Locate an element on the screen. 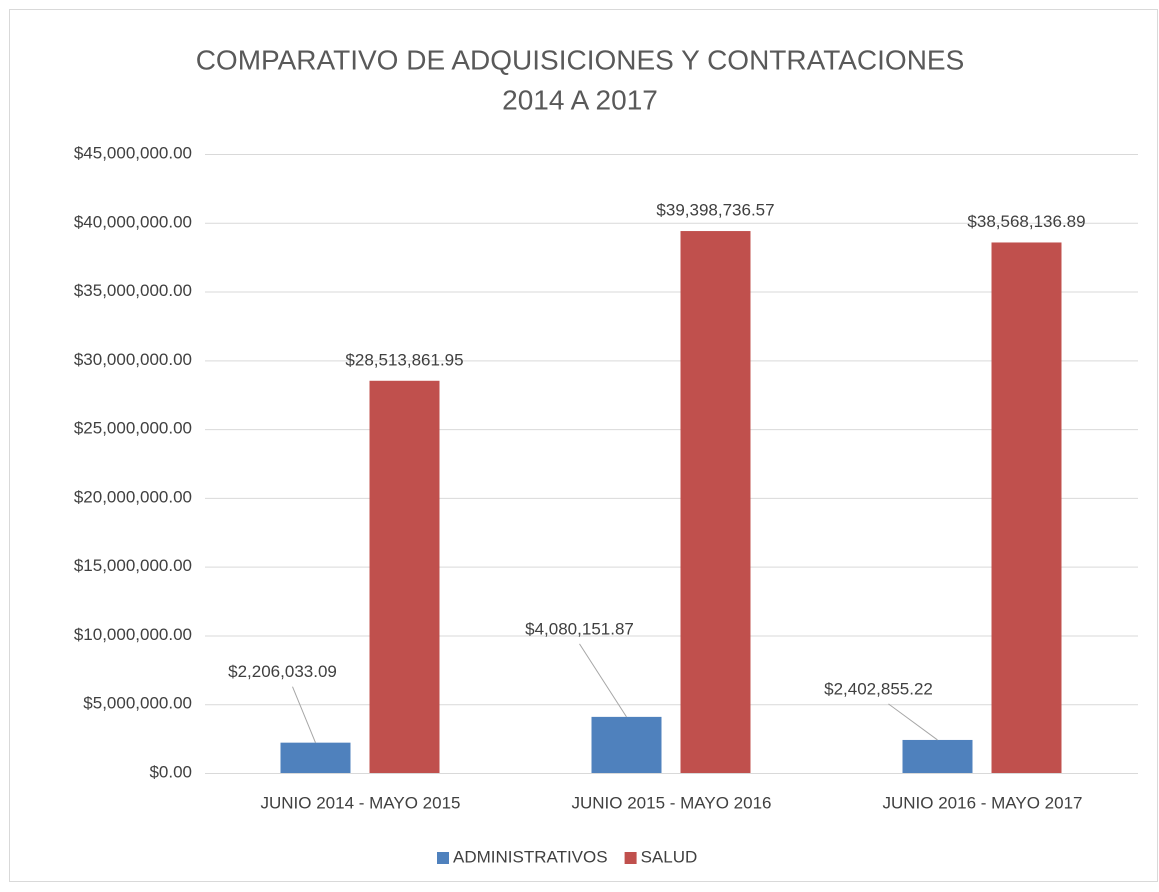  y-tick-label: $20,000,000.00 is located at coordinates (133, 496).